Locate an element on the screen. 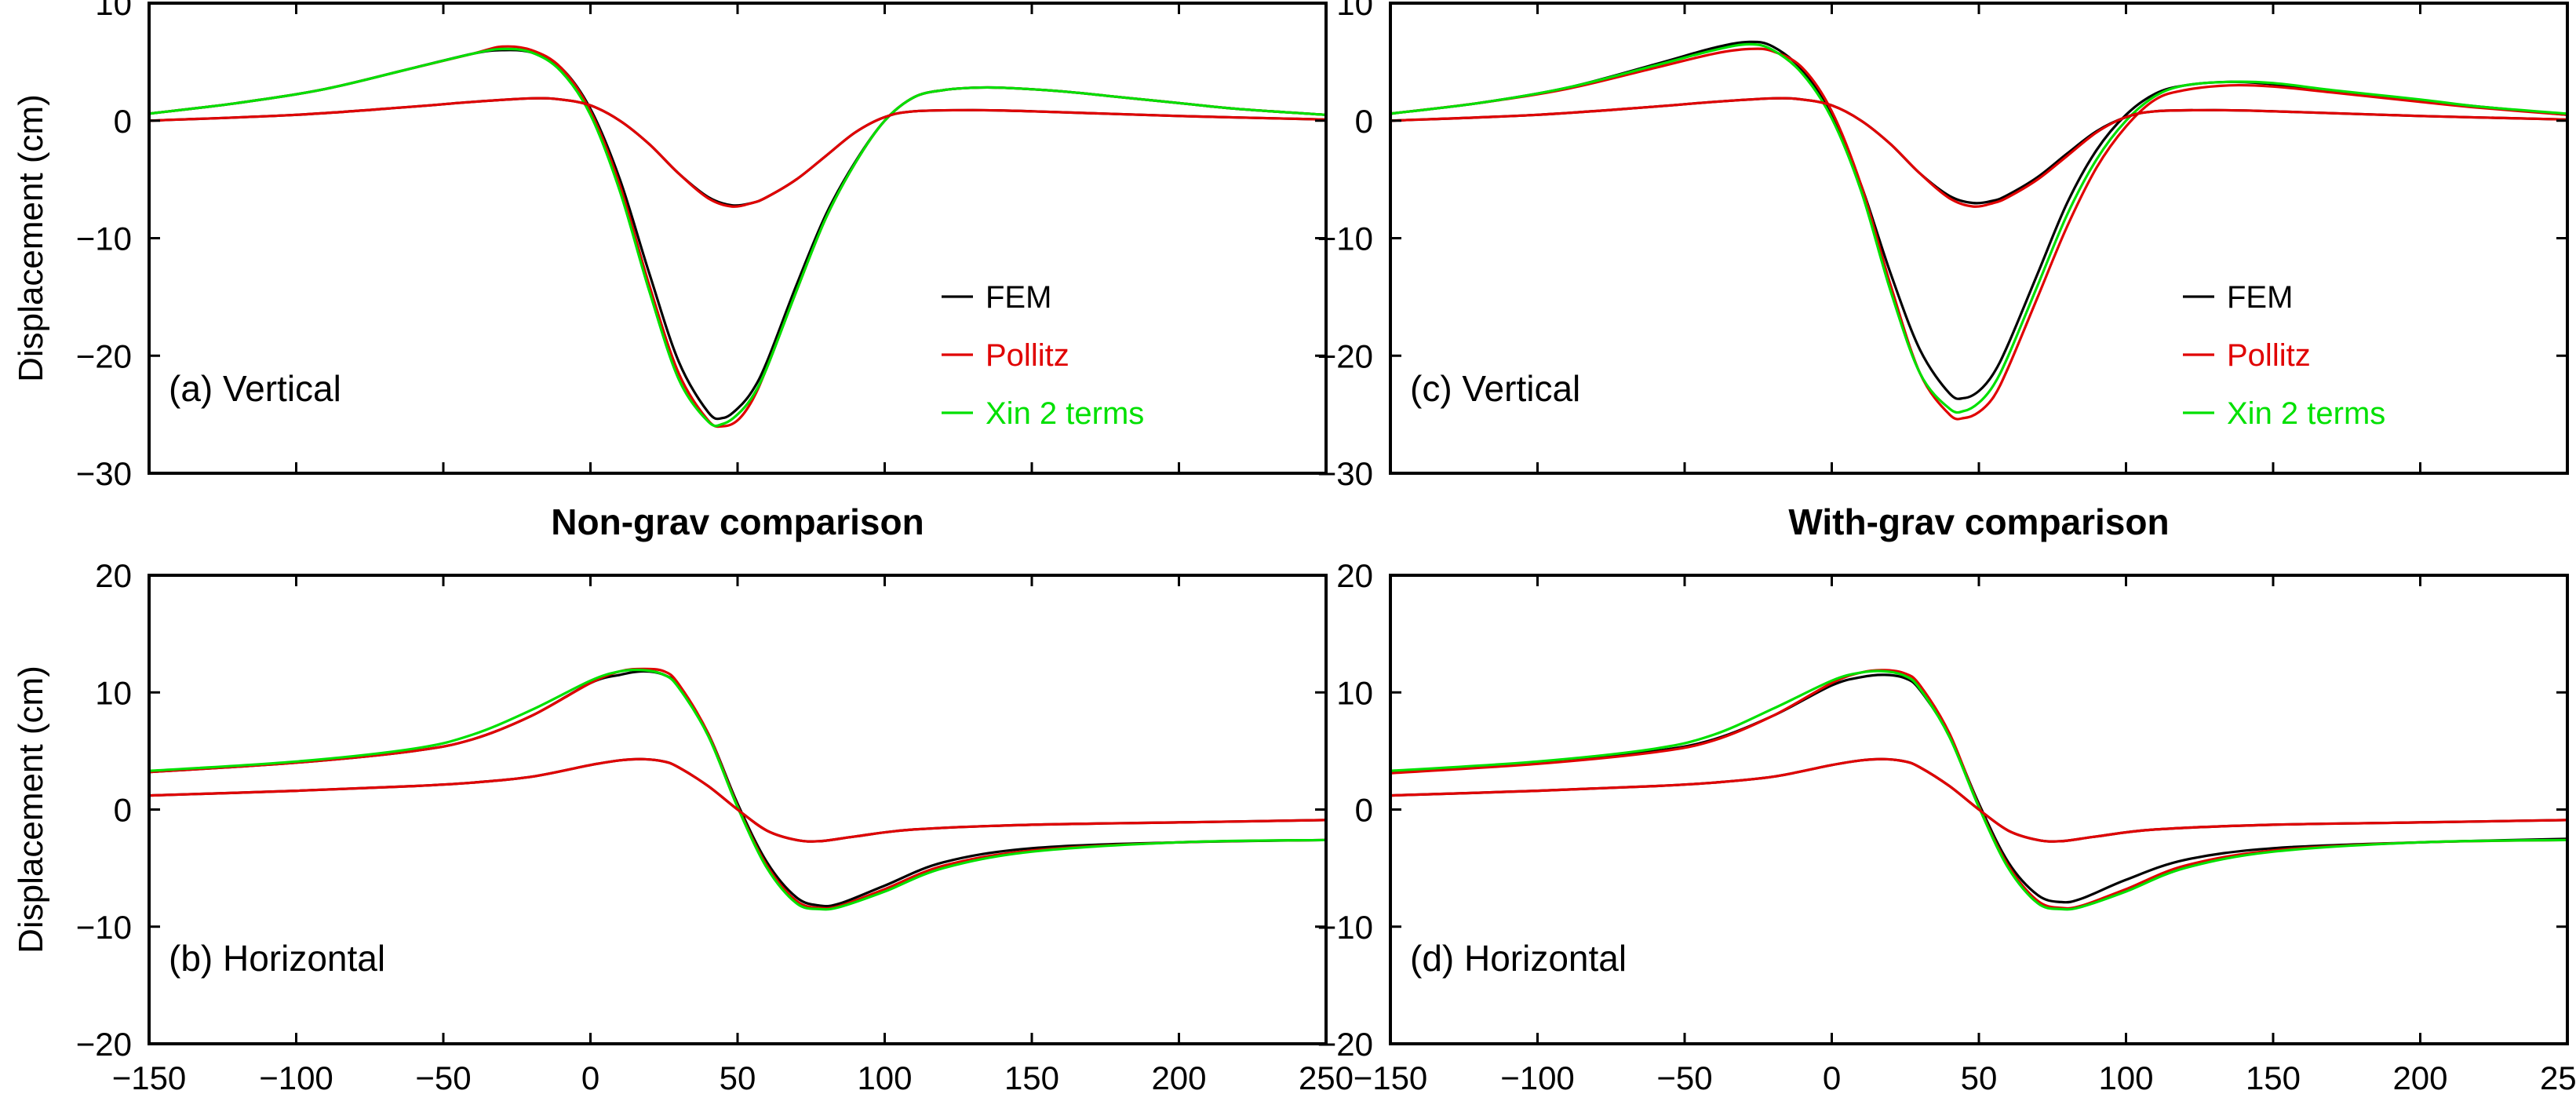 The image size is (2576, 1116). title-with-grav-comparison: With-grav comparison is located at coordinates (1978, 521).